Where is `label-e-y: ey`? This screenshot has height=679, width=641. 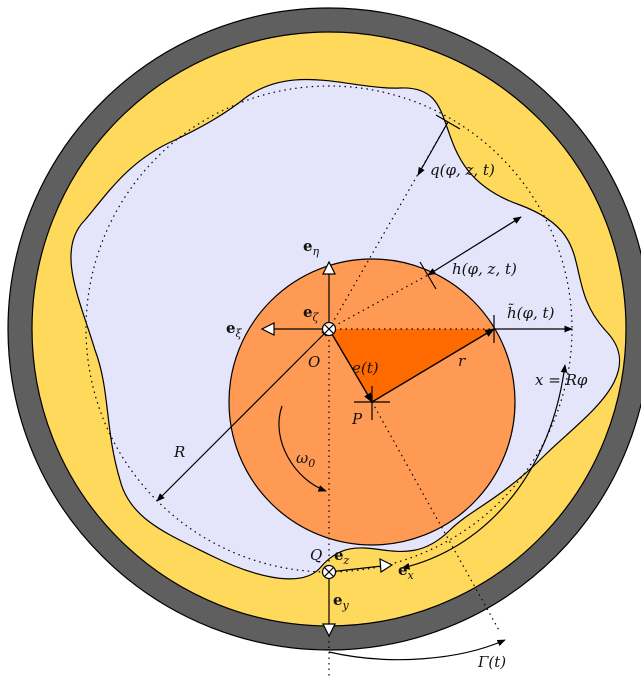 label-e-y: ey is located at coordinates (341, 601).